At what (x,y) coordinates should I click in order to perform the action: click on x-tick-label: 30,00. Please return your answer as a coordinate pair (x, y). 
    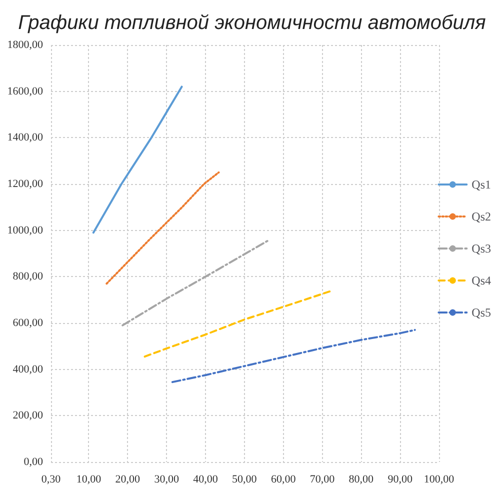
    Looking at the image, I should click on (167, 480).